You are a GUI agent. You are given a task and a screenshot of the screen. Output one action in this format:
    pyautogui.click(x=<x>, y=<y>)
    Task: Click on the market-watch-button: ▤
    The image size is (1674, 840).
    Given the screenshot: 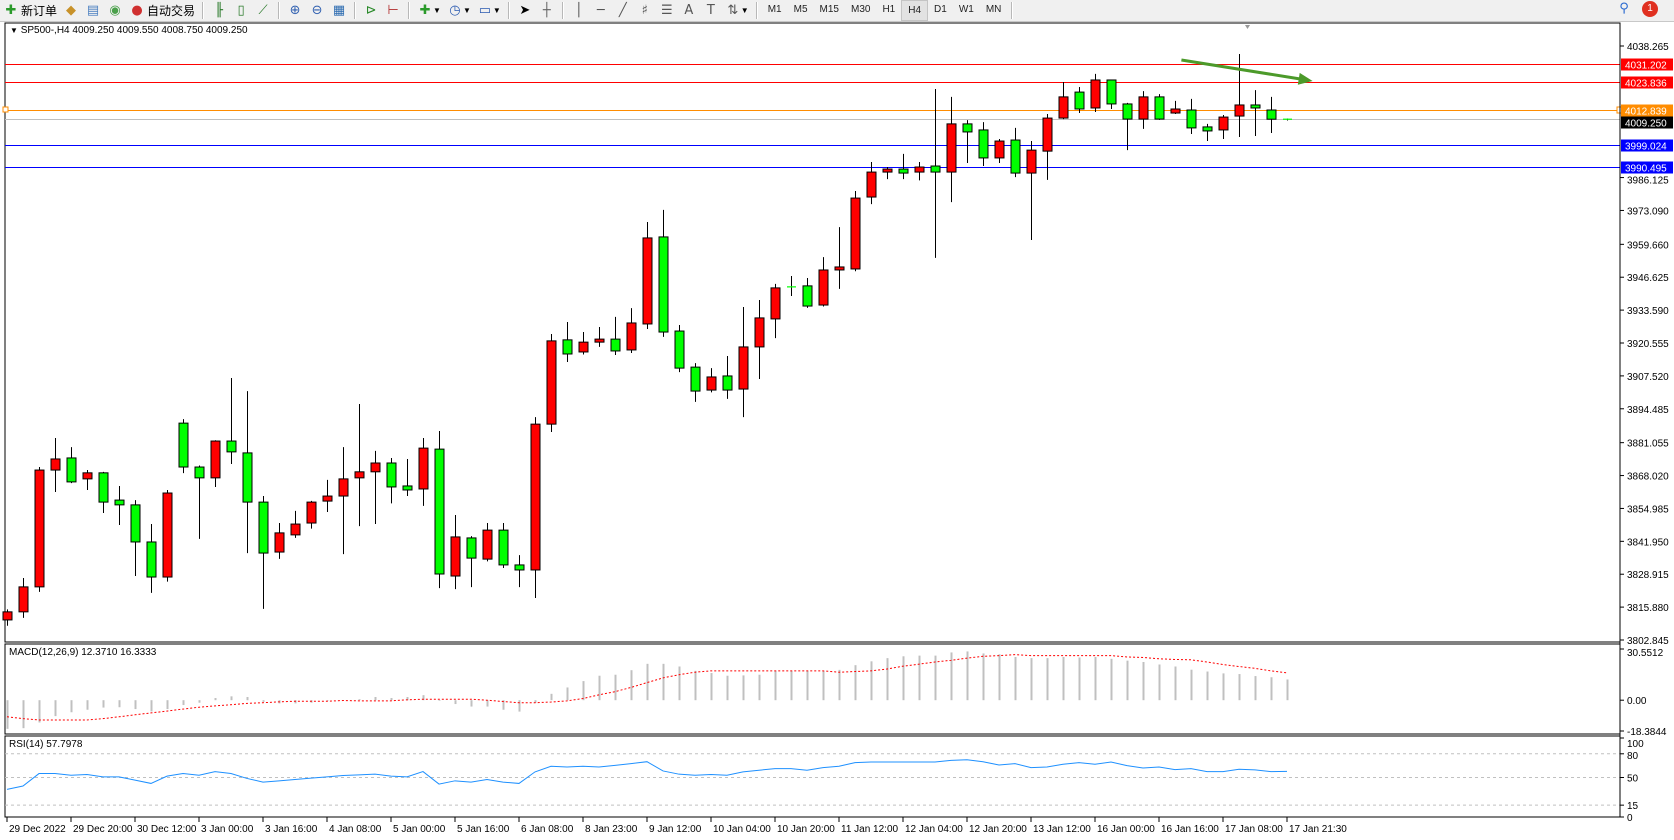 What is the action you would take?
    pyautogui.click(x=93, y=10)
    